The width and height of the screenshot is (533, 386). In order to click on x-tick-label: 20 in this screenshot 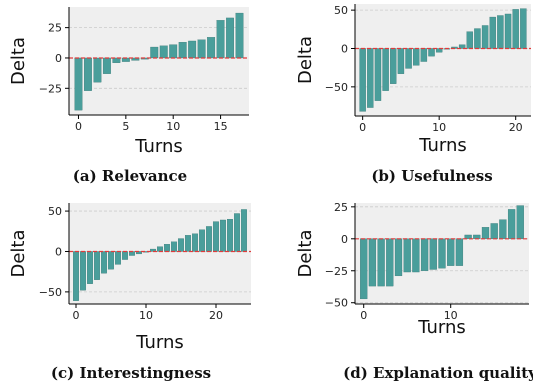, I will do `click(216, 315)`.